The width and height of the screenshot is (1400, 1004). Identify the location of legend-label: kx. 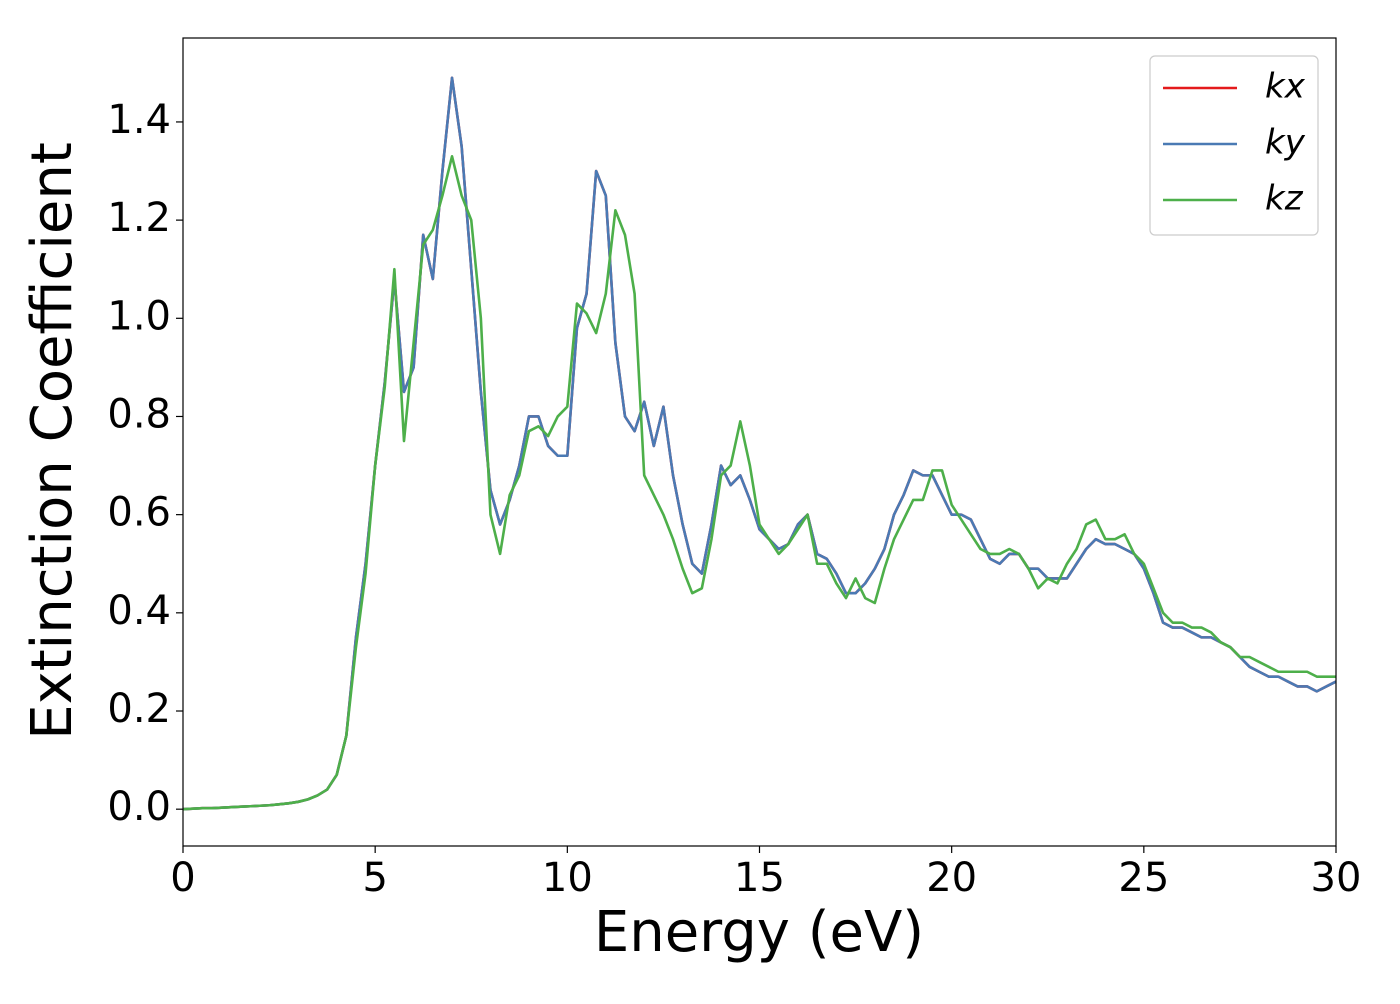
(1285, 87).